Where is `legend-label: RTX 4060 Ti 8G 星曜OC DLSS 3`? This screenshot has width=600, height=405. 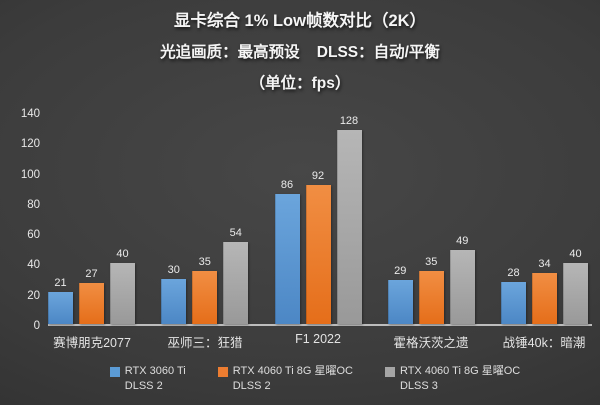 legend-label: RTX 4060 Ti 8G 星曜OC DLSS 3 is located at coordinates (460, 379).